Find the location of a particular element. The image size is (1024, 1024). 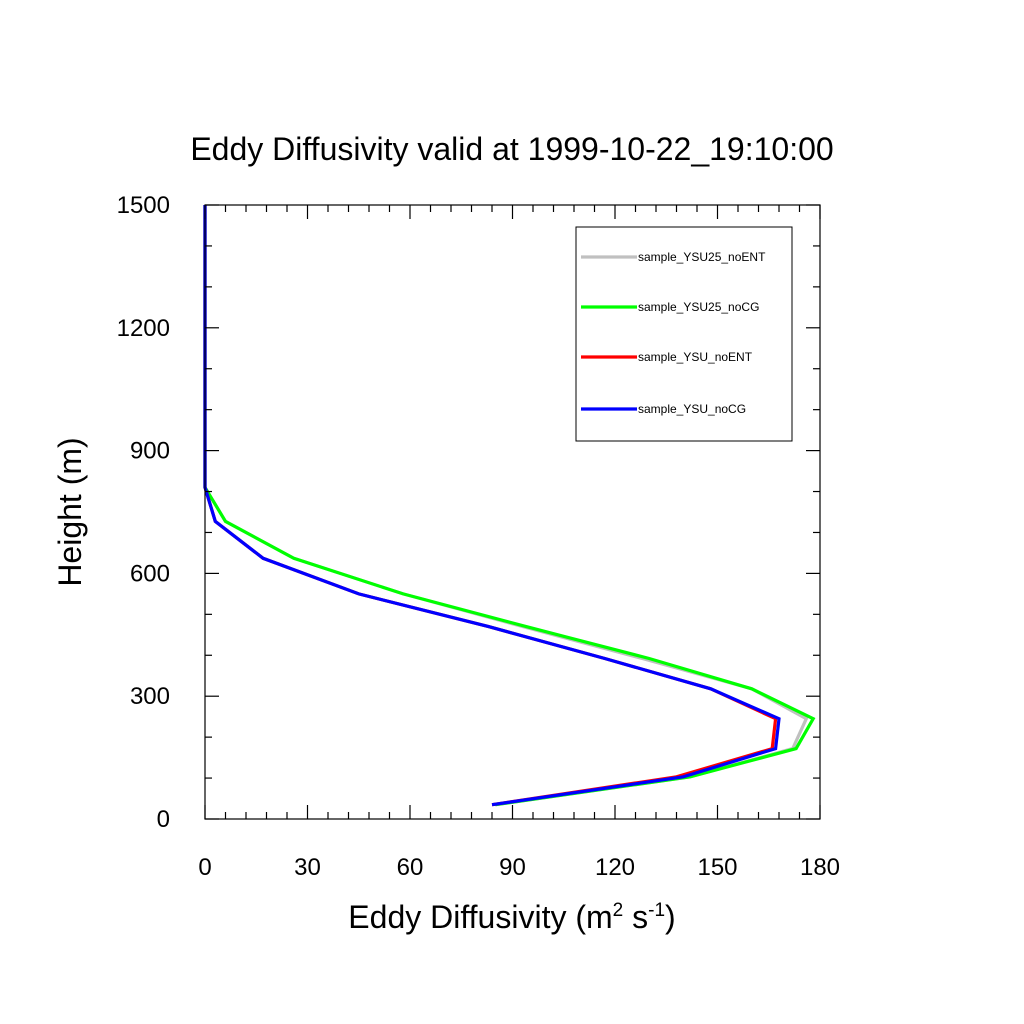

legend-label: sample_YSU_noENT is located at coordinates (695, 357).